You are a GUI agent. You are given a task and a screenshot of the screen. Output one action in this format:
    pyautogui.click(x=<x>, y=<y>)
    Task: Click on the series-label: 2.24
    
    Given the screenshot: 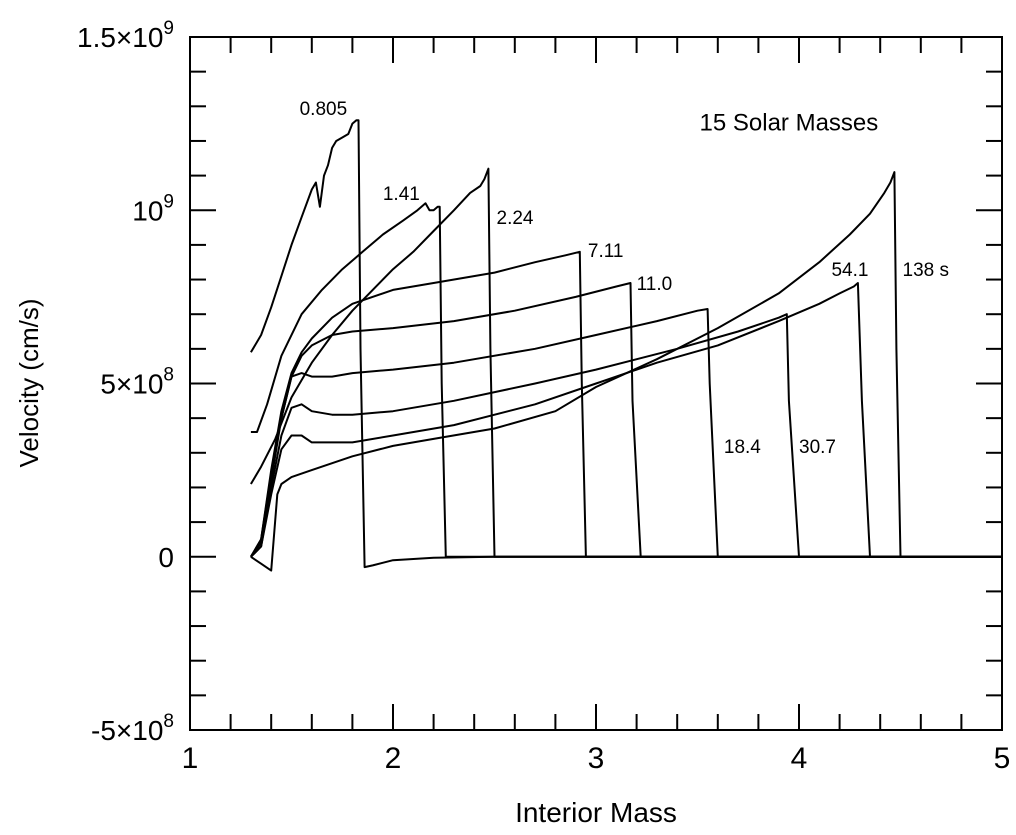 What is the action you would take?
    pyautogui.click(x=515, y=218)
    